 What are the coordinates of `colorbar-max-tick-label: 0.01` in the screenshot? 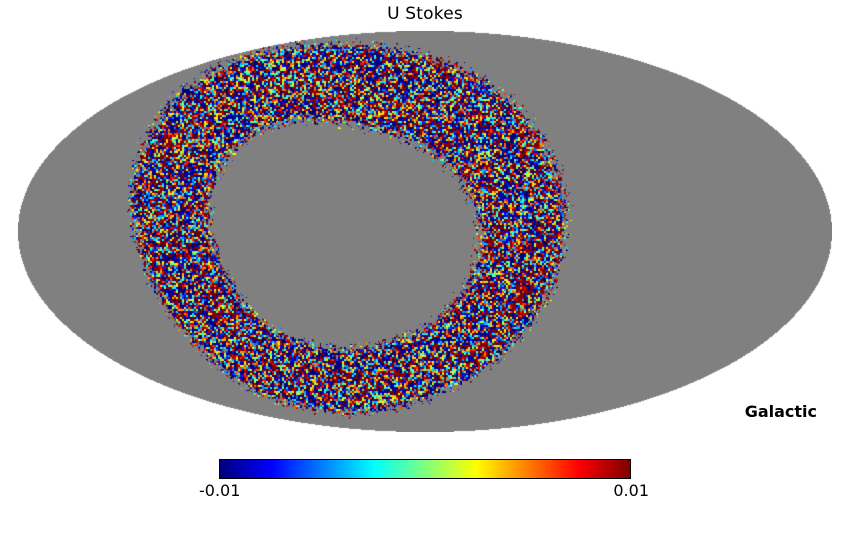 It's located at (631, 490).